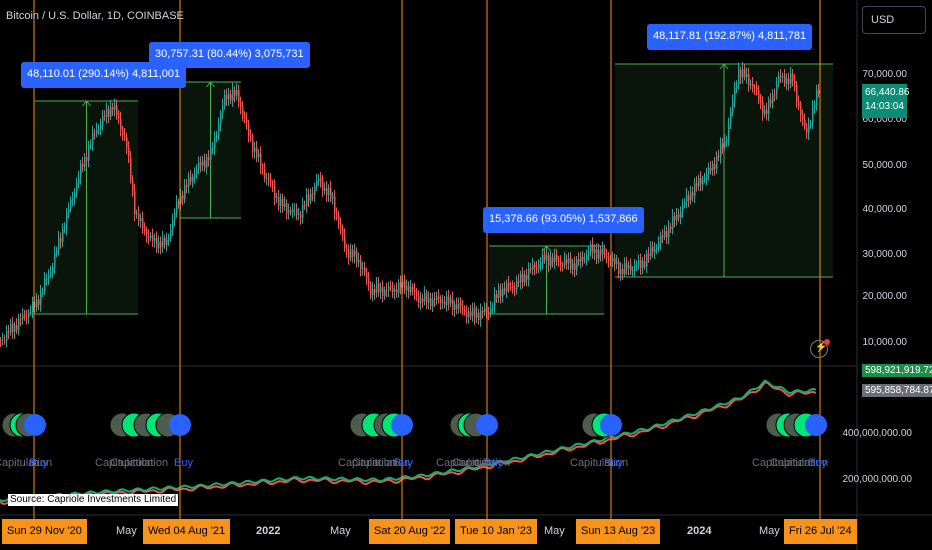  What do you see at coordinates (44, 531) in the screenshot?
I see `date-tag: Sun 29 Nov '20` at bounding box center [44, 531].